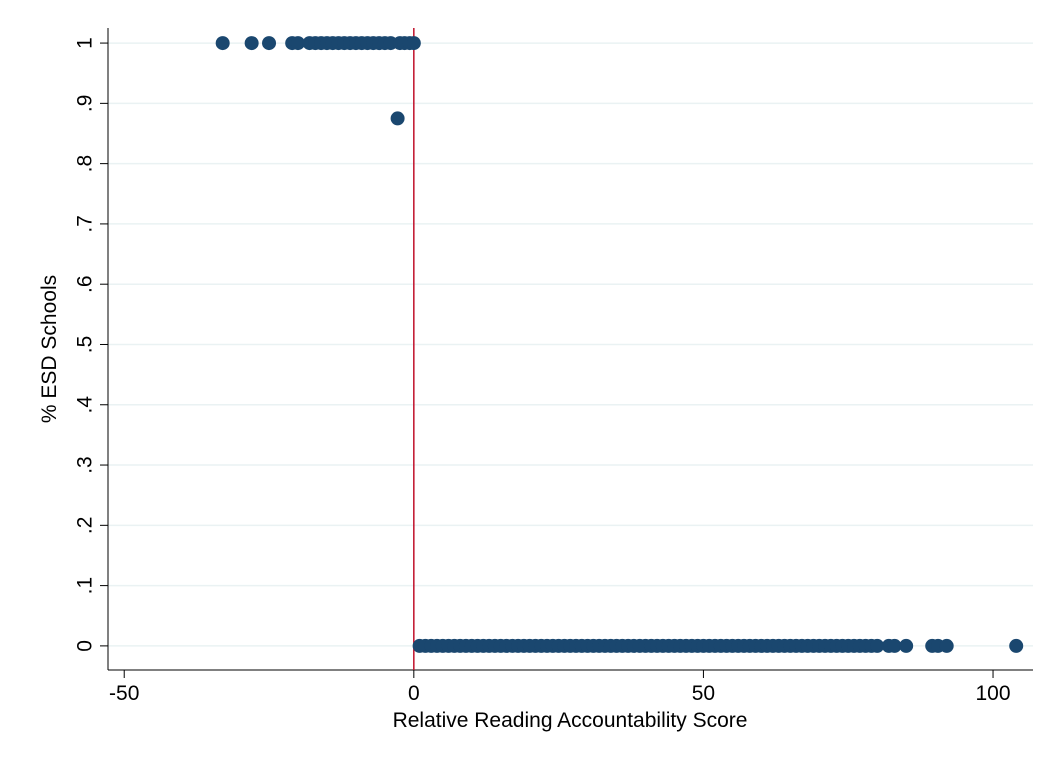 The image size is (1047, 763). Describe the element at coordinates (85, 526) in the screenshot. I see `y-tick-label: .2` at that location.